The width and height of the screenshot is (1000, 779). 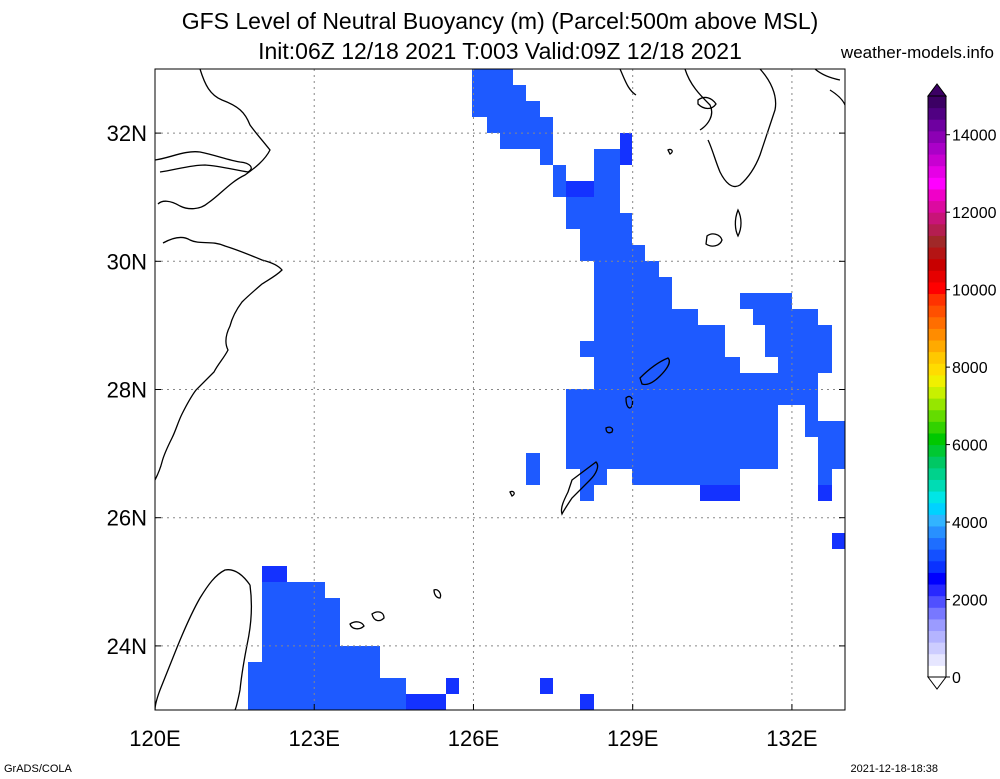 I want to click on y-tick-label: 32N, so click(x=127, y=133).